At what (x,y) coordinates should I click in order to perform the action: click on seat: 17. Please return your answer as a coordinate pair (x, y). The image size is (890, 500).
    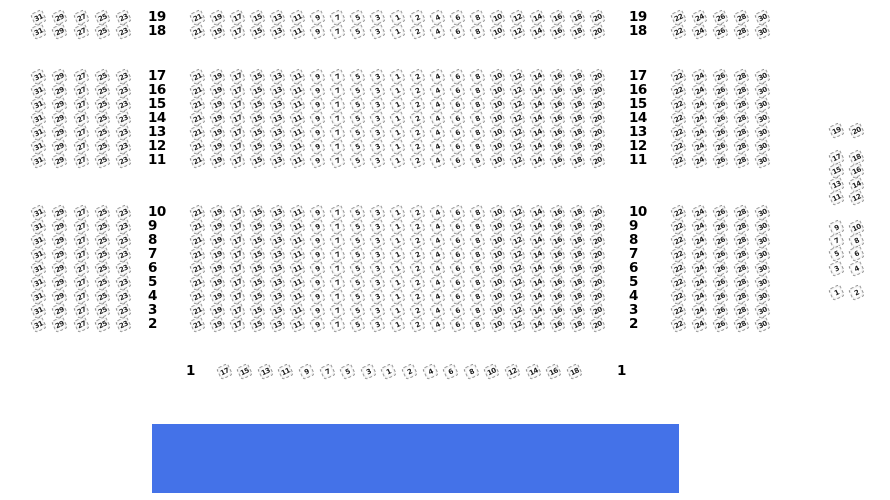
    Looking at the image, I should click on (237, 310).